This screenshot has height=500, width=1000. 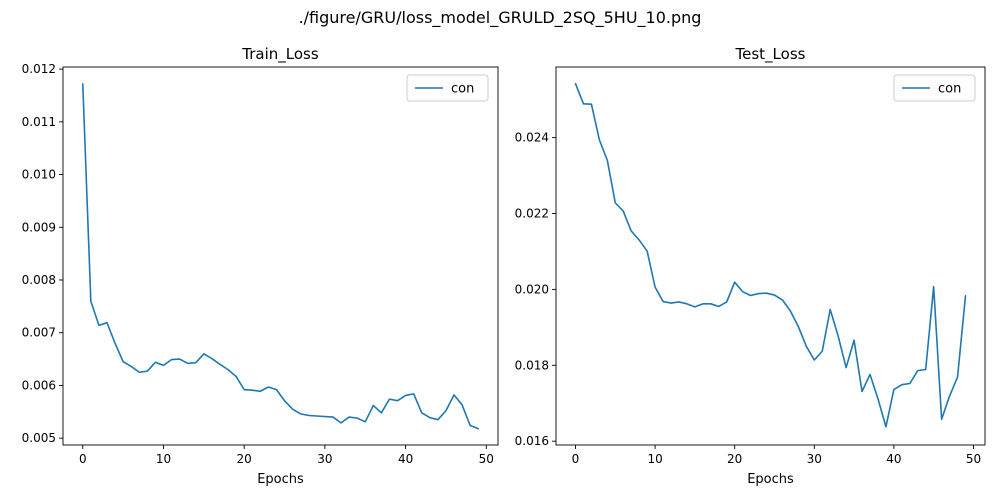 I want to click on x-axis-label-0: Epochs, so click(x=280, y=479).